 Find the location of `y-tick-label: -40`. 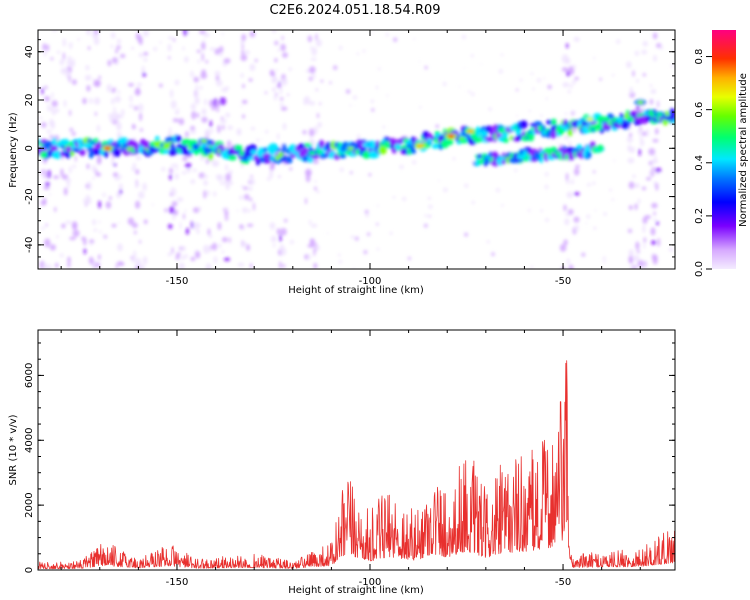

y-tick-label: -40 is located at coordinates (29, 245).